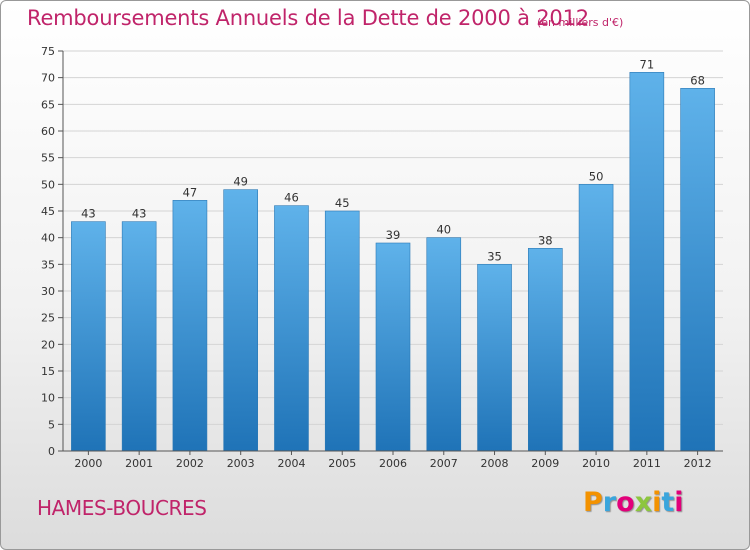  Describe the element at coordinates (48, 211) in the screenshot. I see `y-tick-label: 45` at that location.